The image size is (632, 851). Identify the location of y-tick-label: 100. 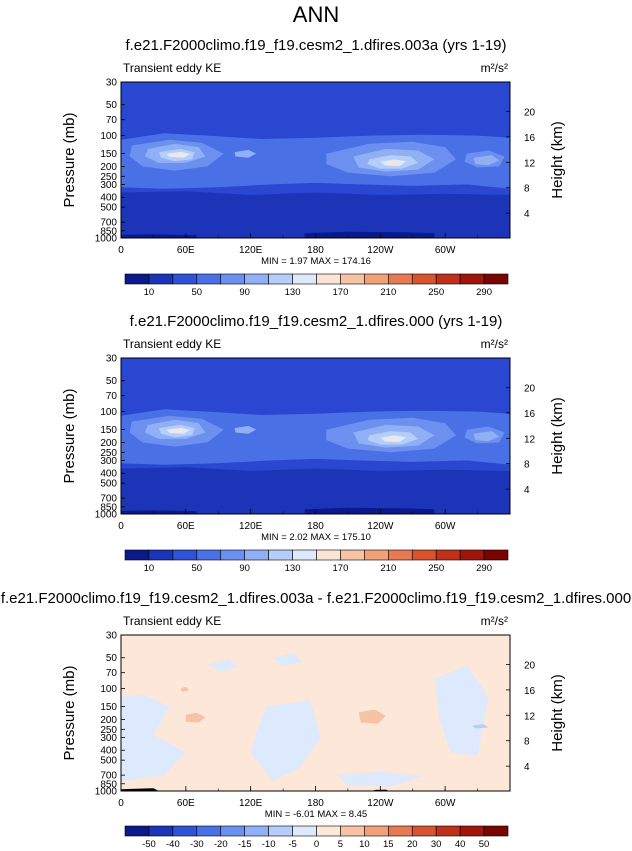
(108, 136).